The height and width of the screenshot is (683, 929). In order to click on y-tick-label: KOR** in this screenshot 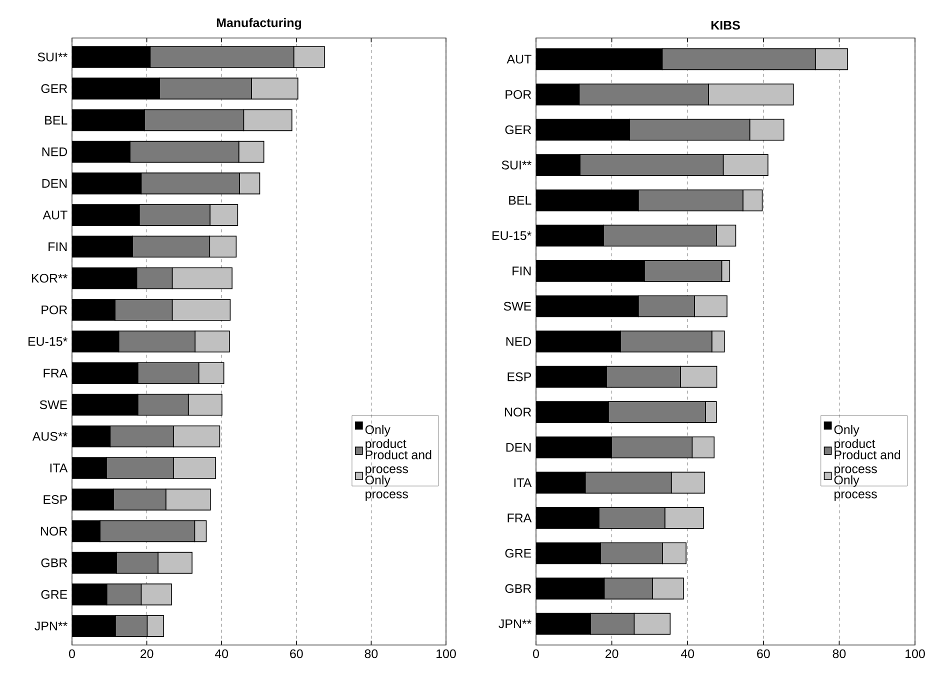, I will do `click(50, 278)`.